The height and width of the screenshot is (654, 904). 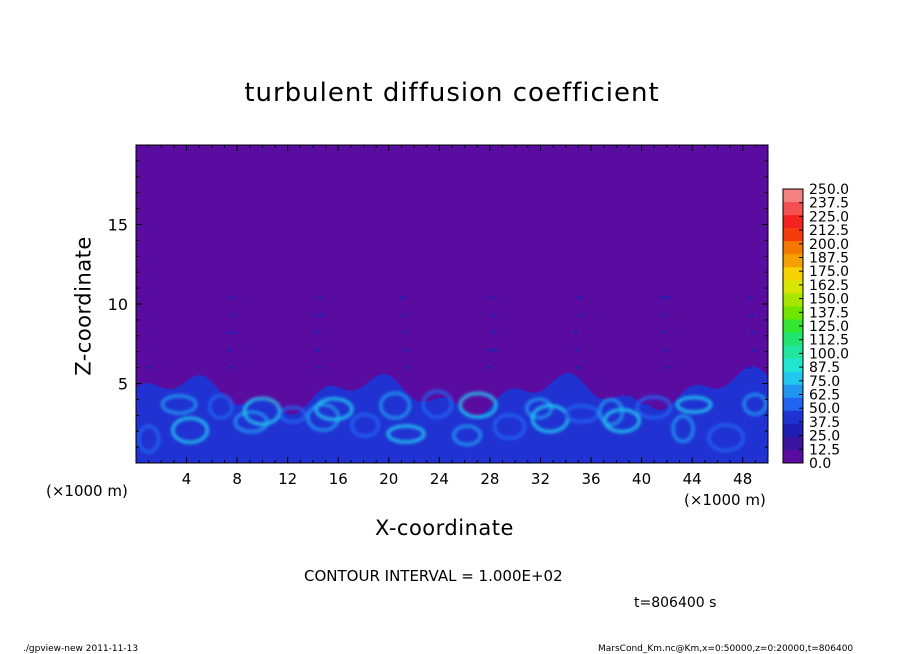 What do you see at coordinates (829, 190) in the screenshot?
I see `colorbar-label: 250.0` at bounding box center [829, 190].